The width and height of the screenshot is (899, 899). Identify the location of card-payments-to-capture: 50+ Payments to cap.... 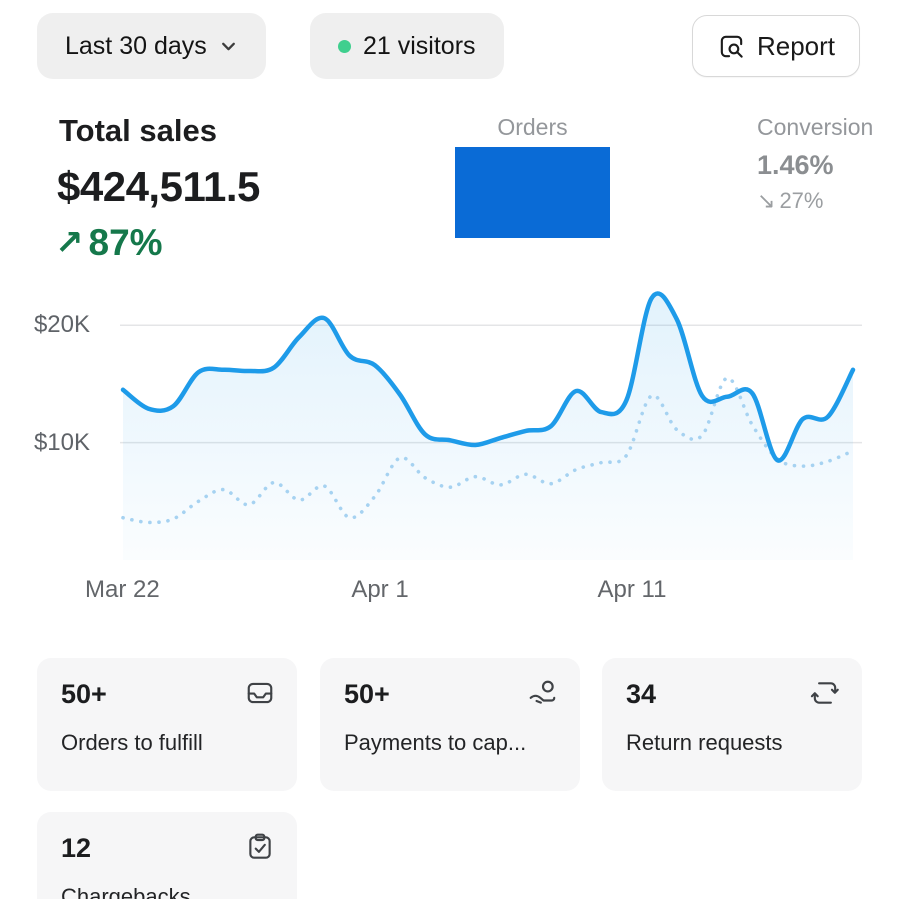
(450, 724).